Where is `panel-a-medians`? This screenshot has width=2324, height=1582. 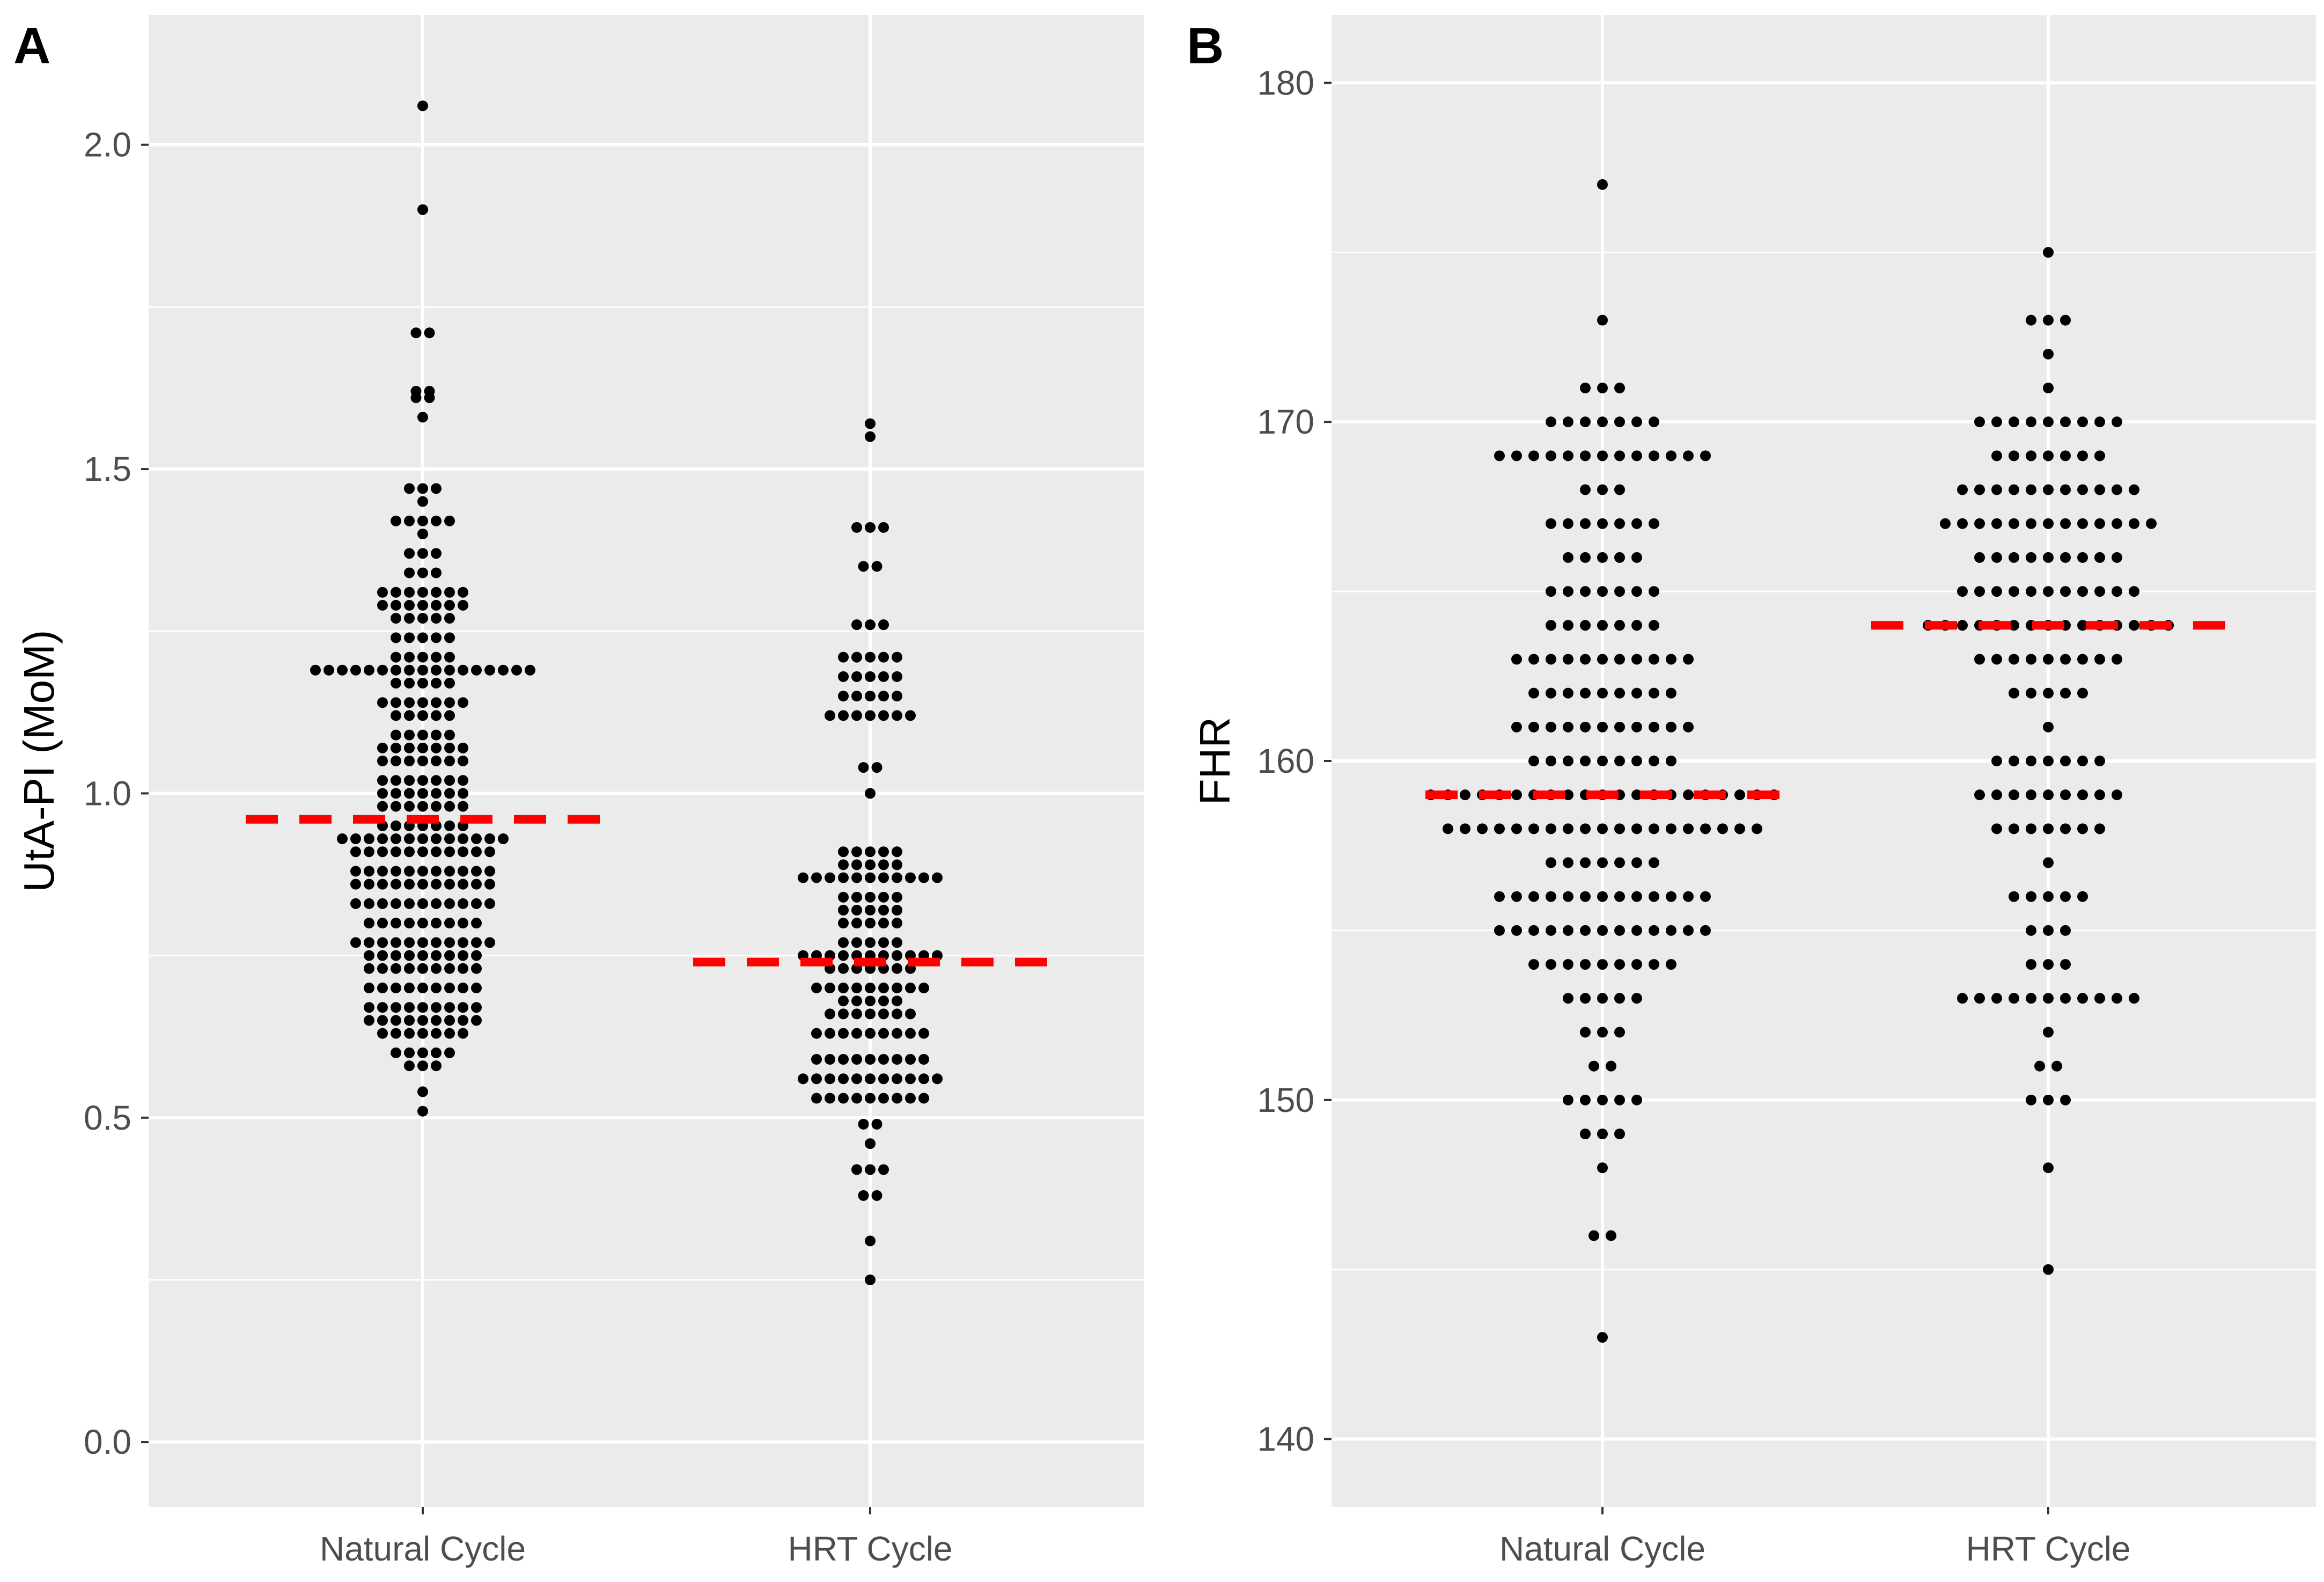 panel-a-medians is located at coordinates (646, 890).